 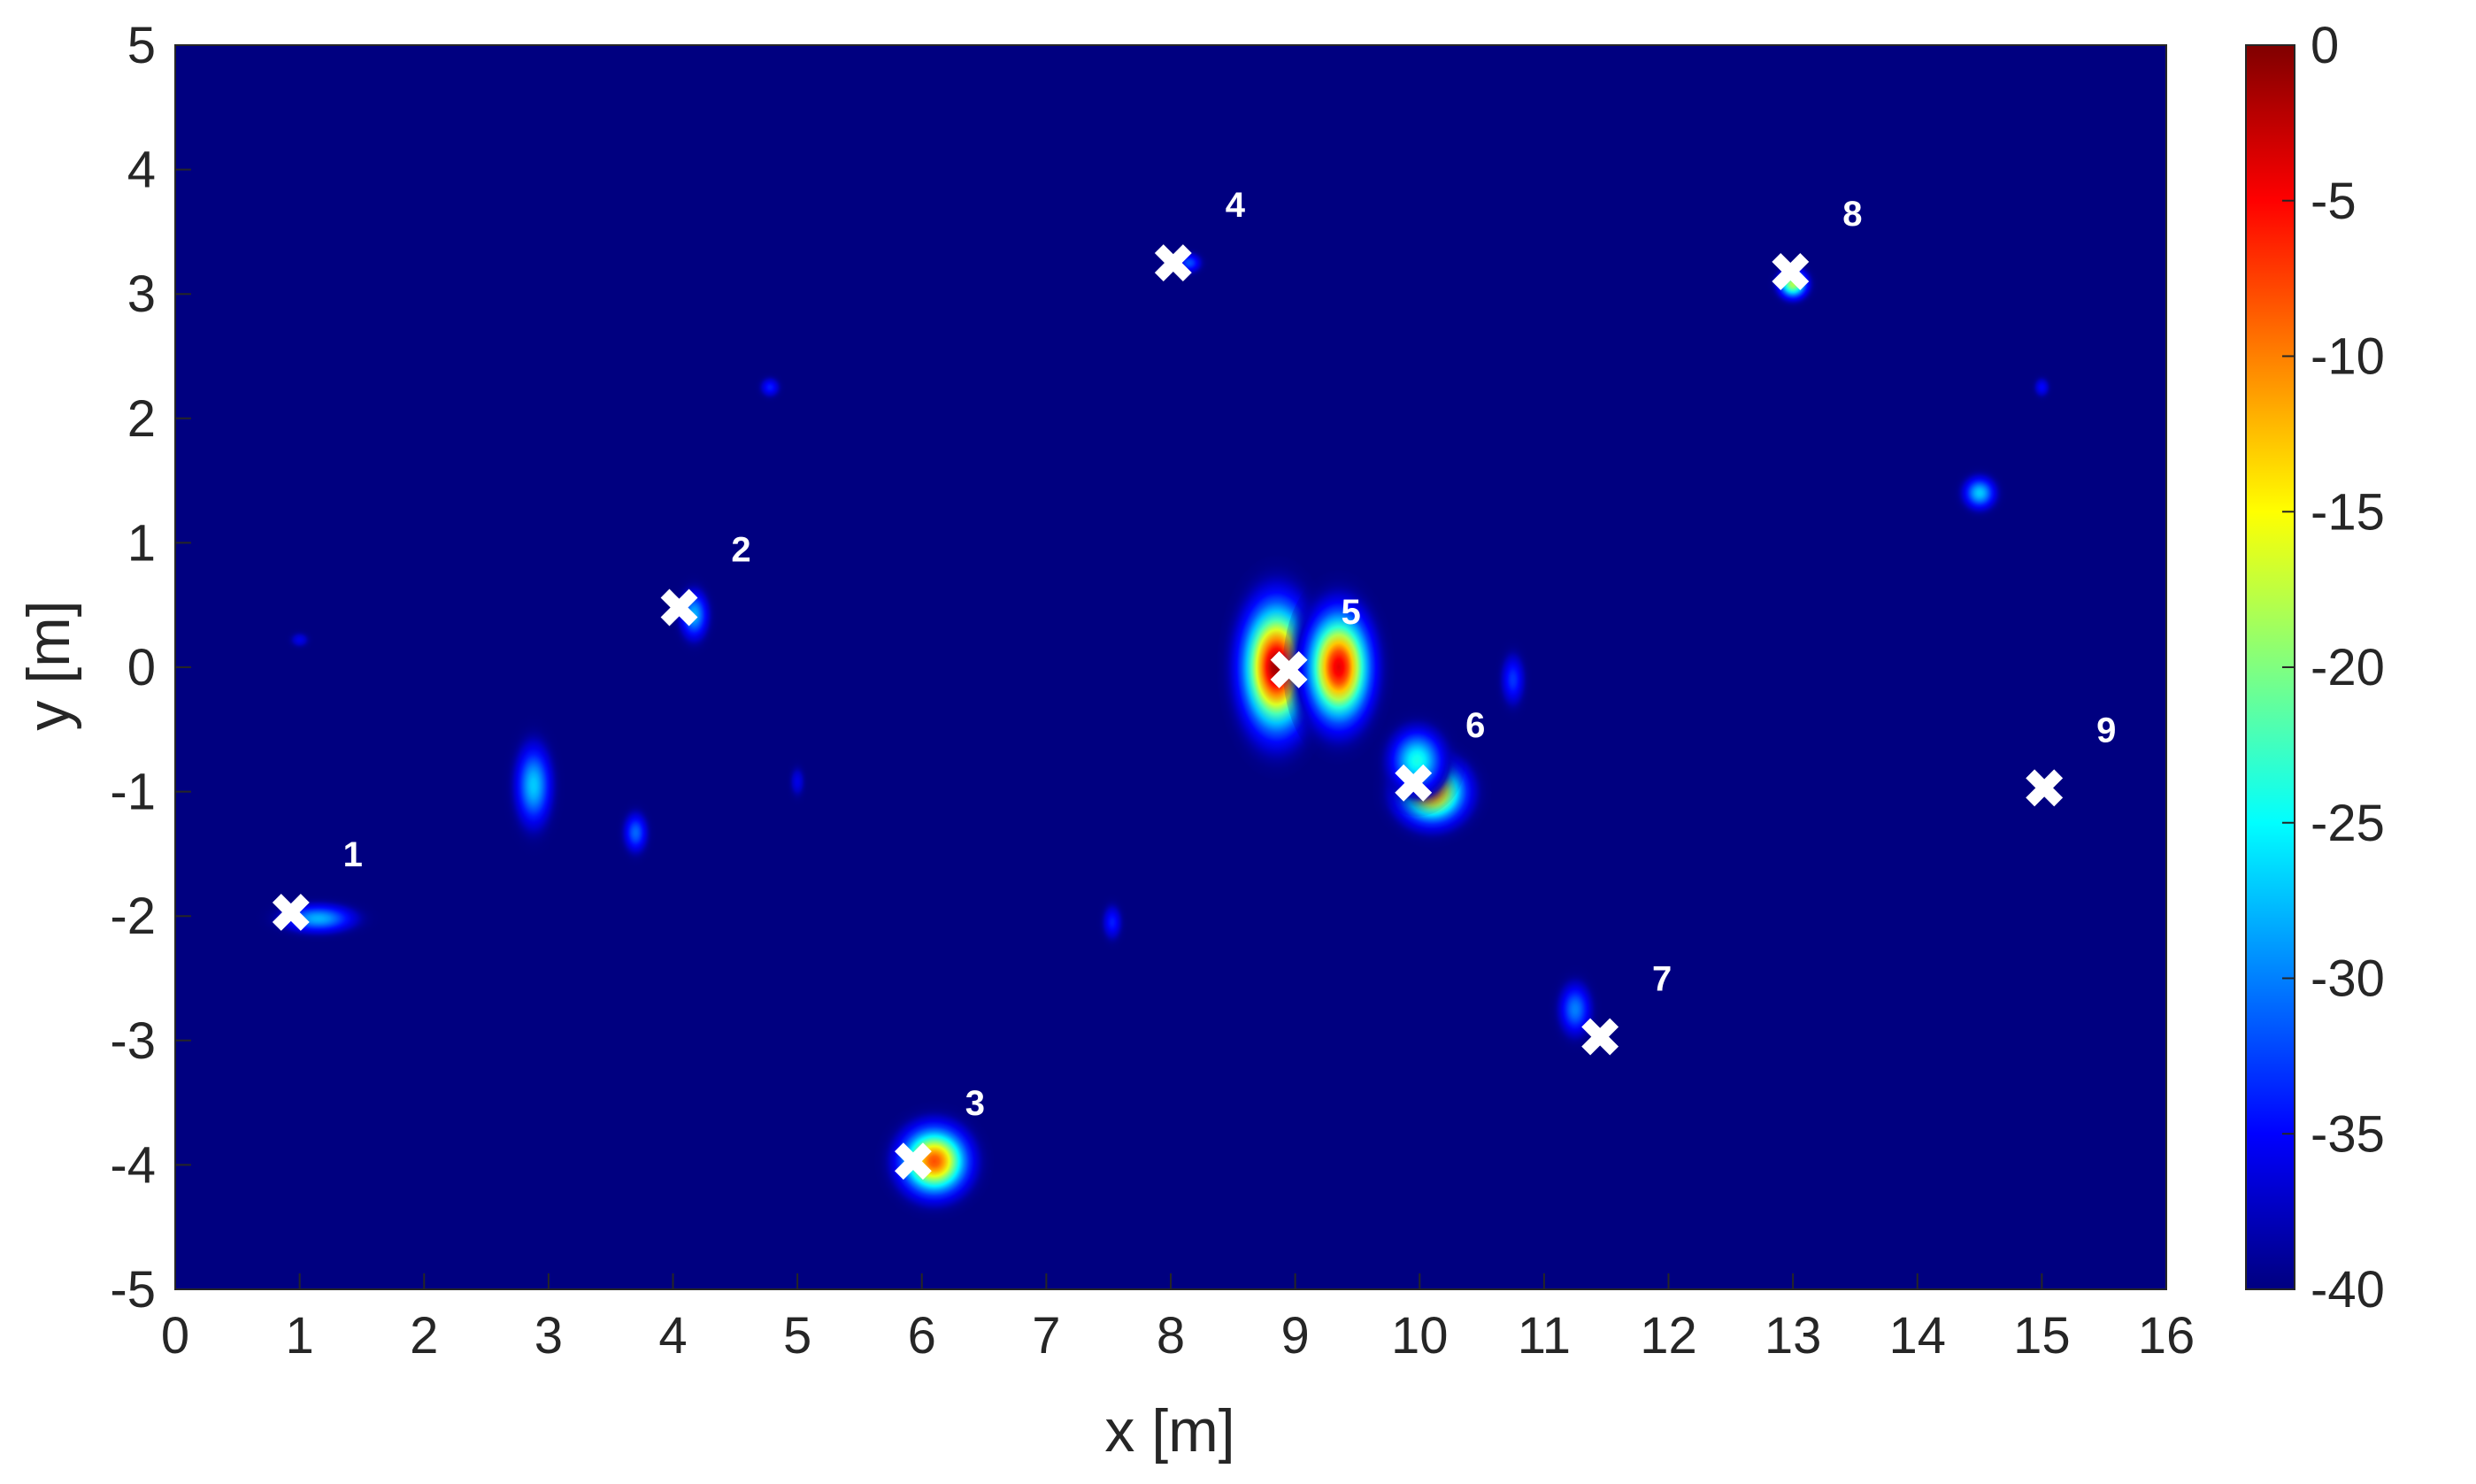 I want to click on marker-5: 5, so click(x=1316, y=640).